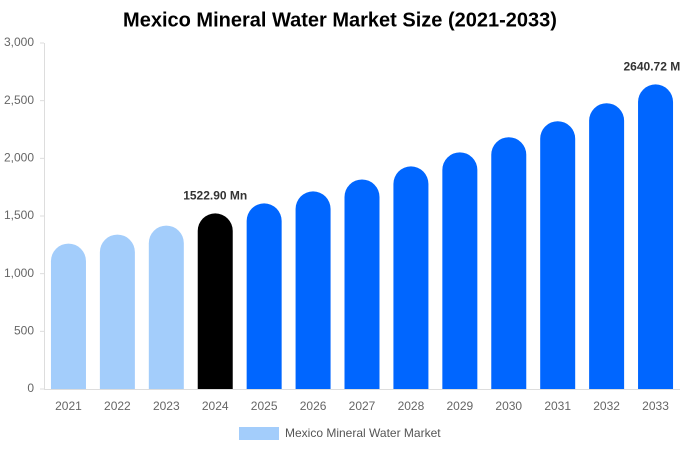 The height and width of the screenshot is (450, 680). What do you see at coordinates (24, 331) in the screenshot?
I see `y-tick-label: 500` at bounding box center [24, 331].